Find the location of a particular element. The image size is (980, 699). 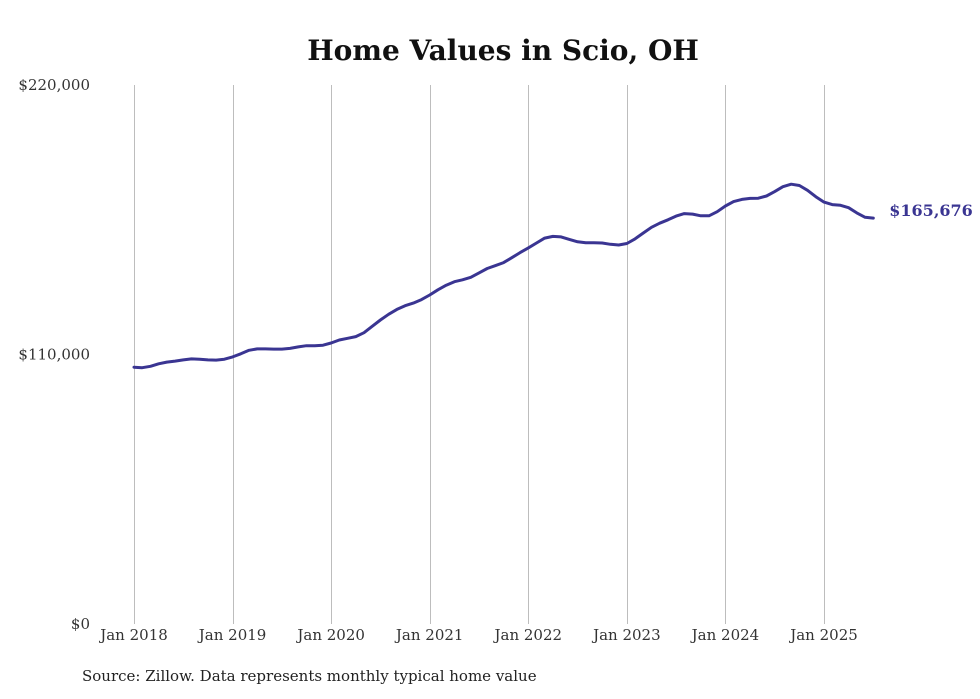

chart-title: Home Values in Scio, OH is located at coordinates (503, 50).